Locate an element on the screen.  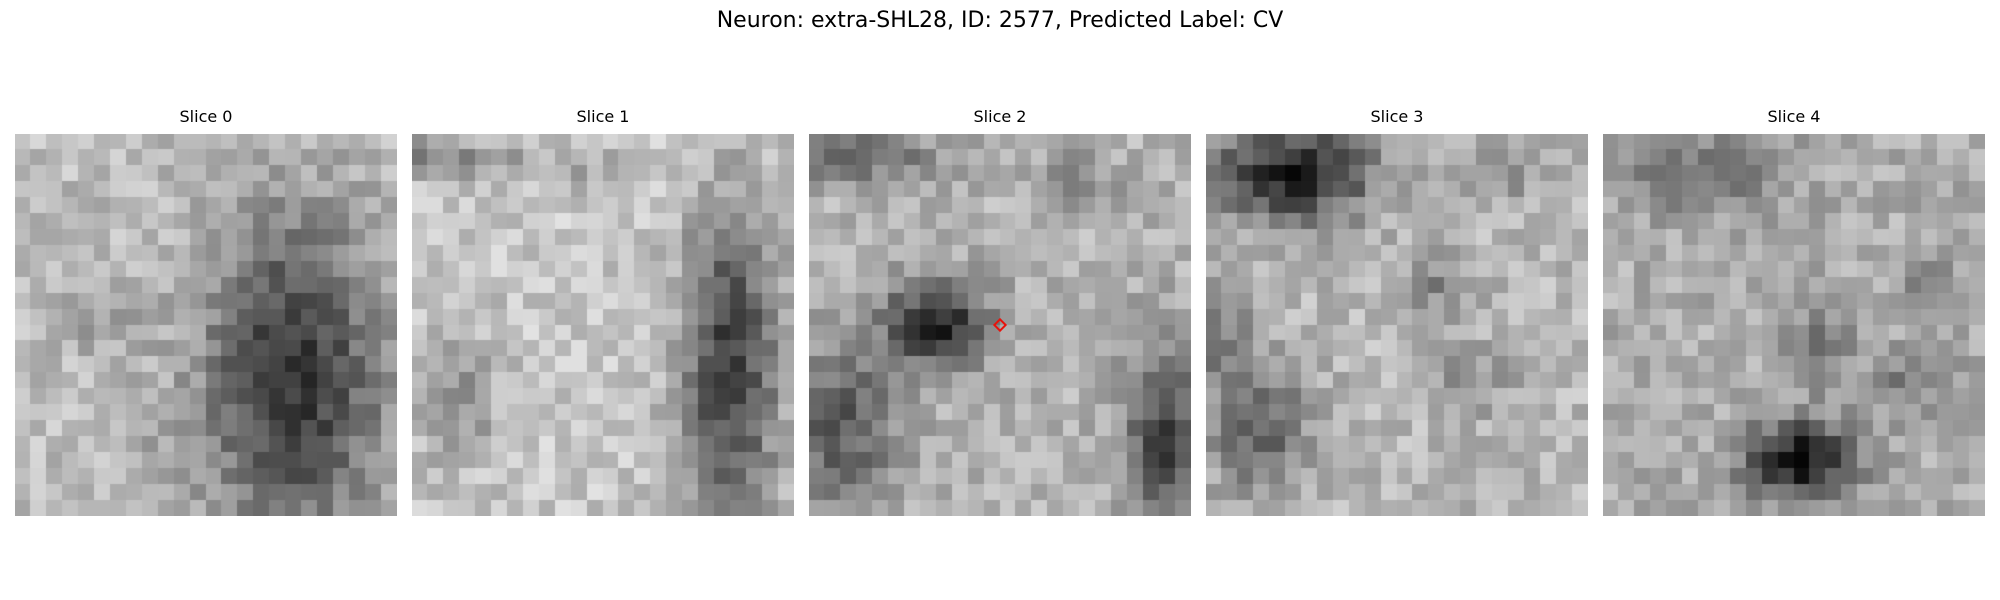
slice-panel-1: Slice 1 is located at coordinates (603, 311).